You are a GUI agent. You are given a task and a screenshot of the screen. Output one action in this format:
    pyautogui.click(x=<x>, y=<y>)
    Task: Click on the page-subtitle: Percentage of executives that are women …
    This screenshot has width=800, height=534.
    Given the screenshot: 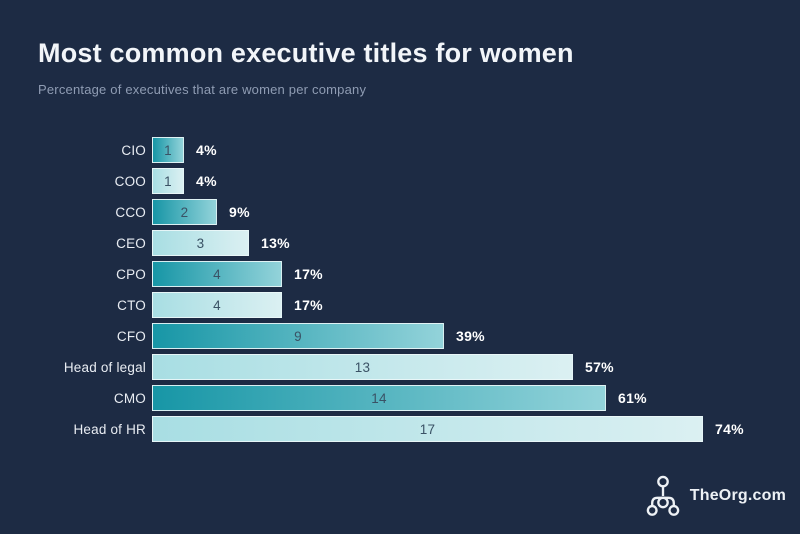 What is the action you would take?
    pyautogui.click(x=202, y=89)
    